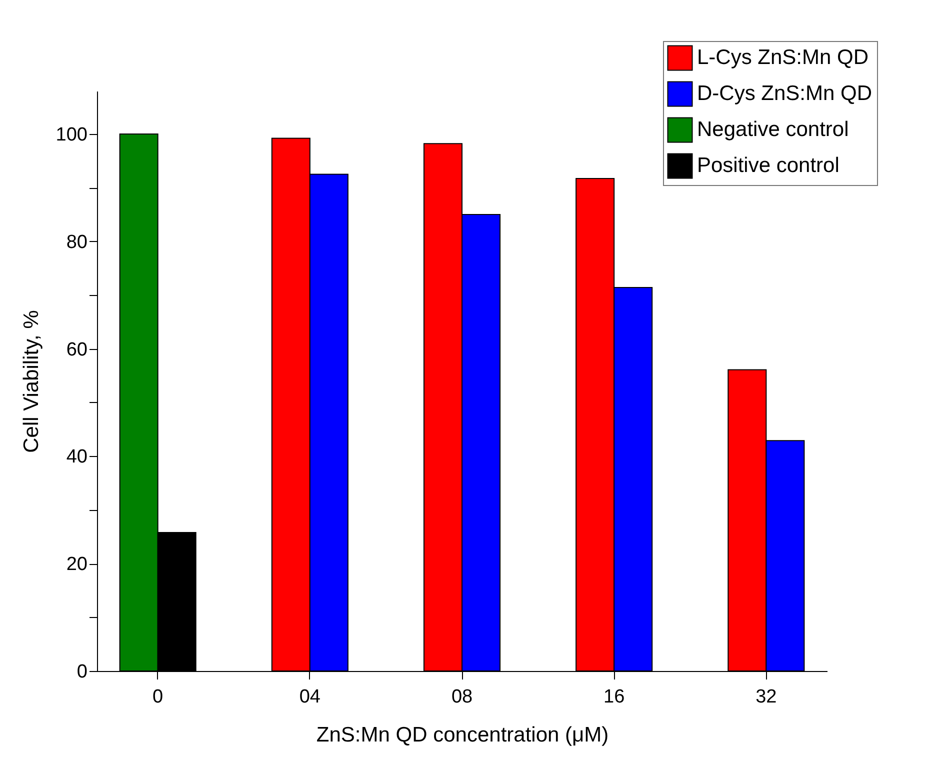 This screenshot has width=934, height=776. I want to click on y-axis-title: Cell Viability, %, so click(31, 381).